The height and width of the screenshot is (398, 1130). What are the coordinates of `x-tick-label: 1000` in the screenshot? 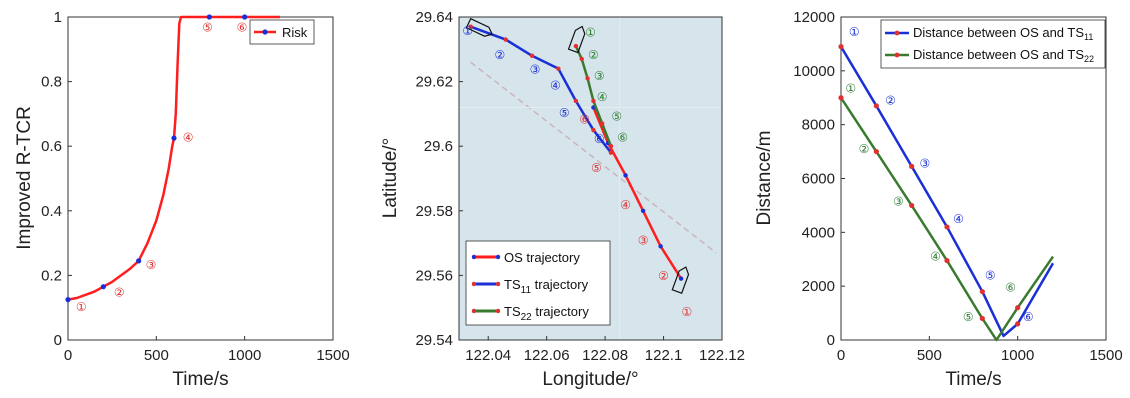 It's located at (1017, 355).